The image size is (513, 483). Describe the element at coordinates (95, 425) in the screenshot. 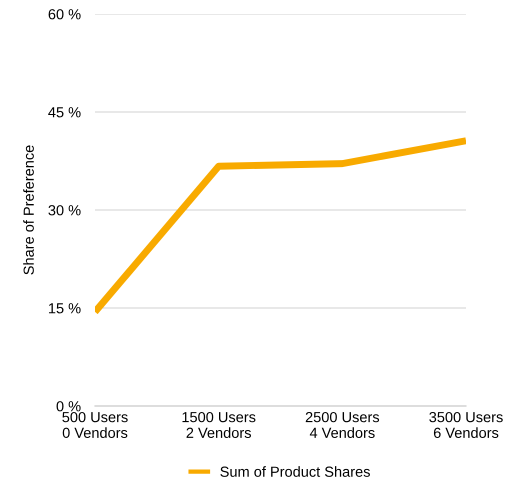

I see `x-tick-label: 500 Users 0 Vendors` at that location.